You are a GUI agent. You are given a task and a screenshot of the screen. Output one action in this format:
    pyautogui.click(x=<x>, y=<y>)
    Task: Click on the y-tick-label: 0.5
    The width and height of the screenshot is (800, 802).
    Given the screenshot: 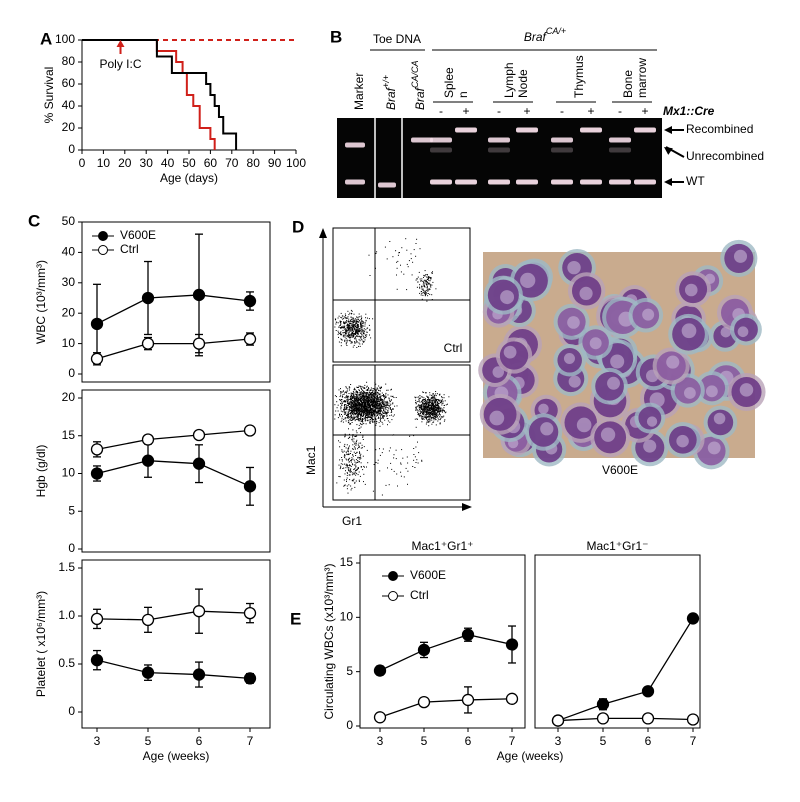 What is the action you would take?
    pyautogui.click(x=66, y=663)
    